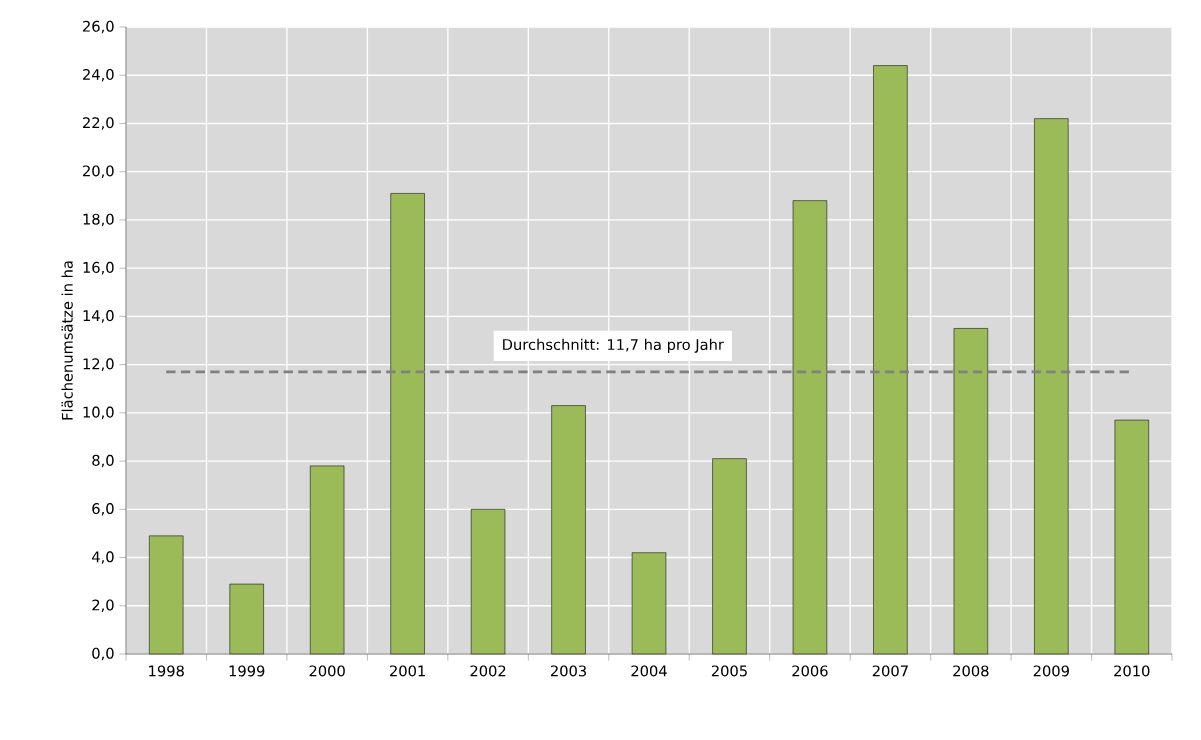  Describe the element at coordinates (98, 316) in the screenshot. I see `y-tick-label: 14,0` at that location.